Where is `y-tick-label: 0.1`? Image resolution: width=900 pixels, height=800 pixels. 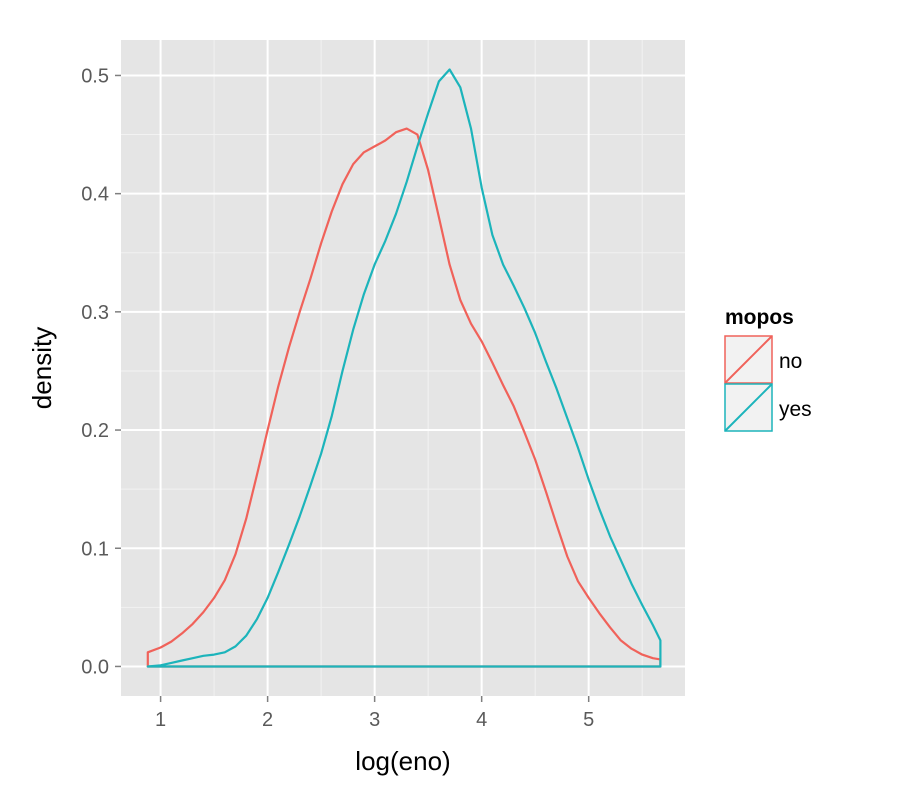
y-tick-label: 0.1 is located at coordinates (95, 549).